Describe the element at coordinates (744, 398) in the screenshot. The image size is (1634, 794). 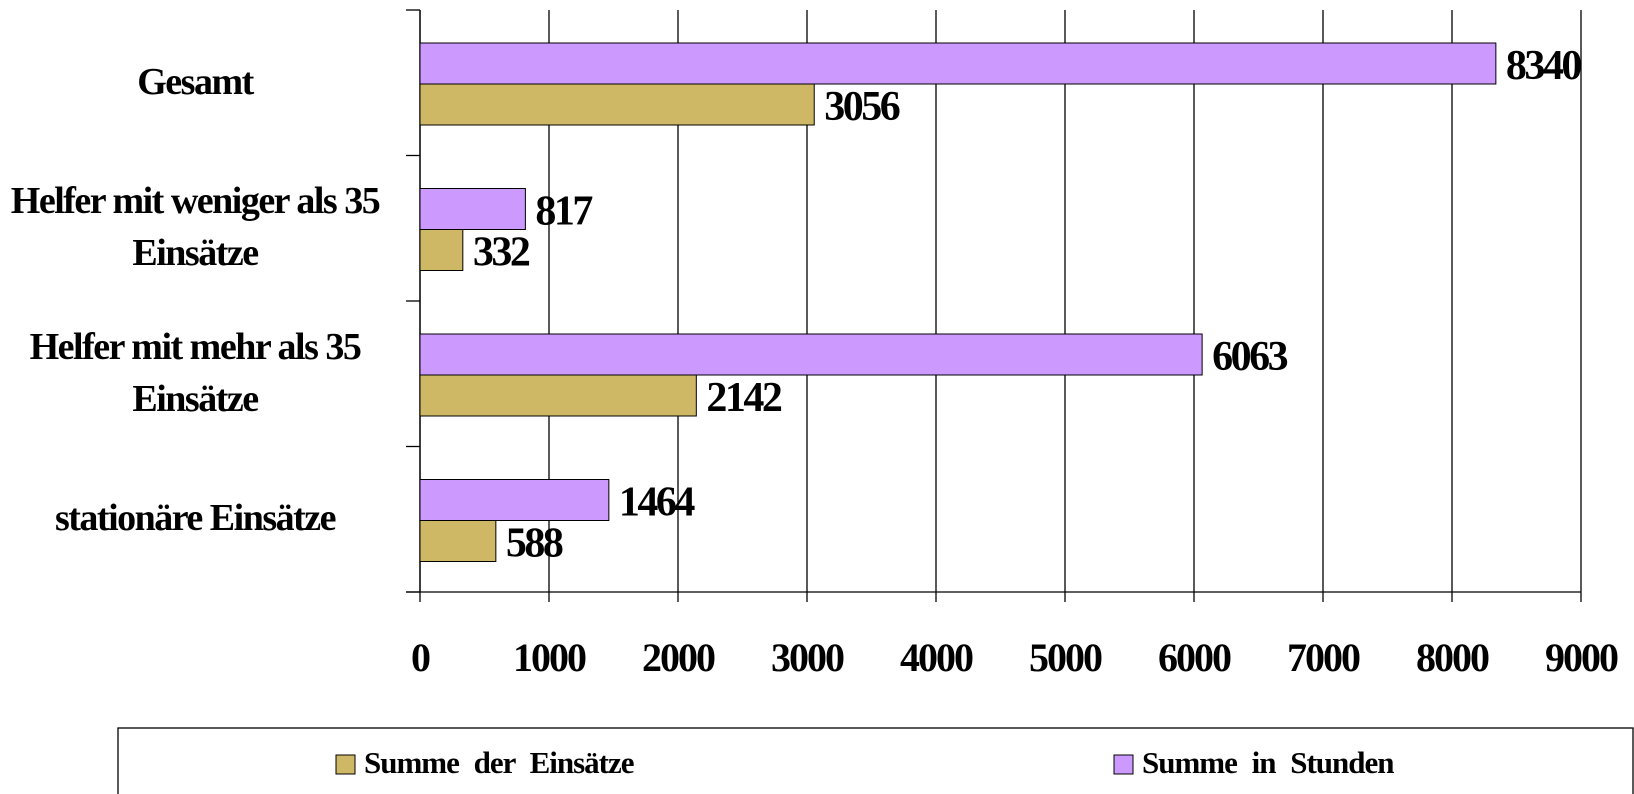
I see `data-label: 2142` at that location.